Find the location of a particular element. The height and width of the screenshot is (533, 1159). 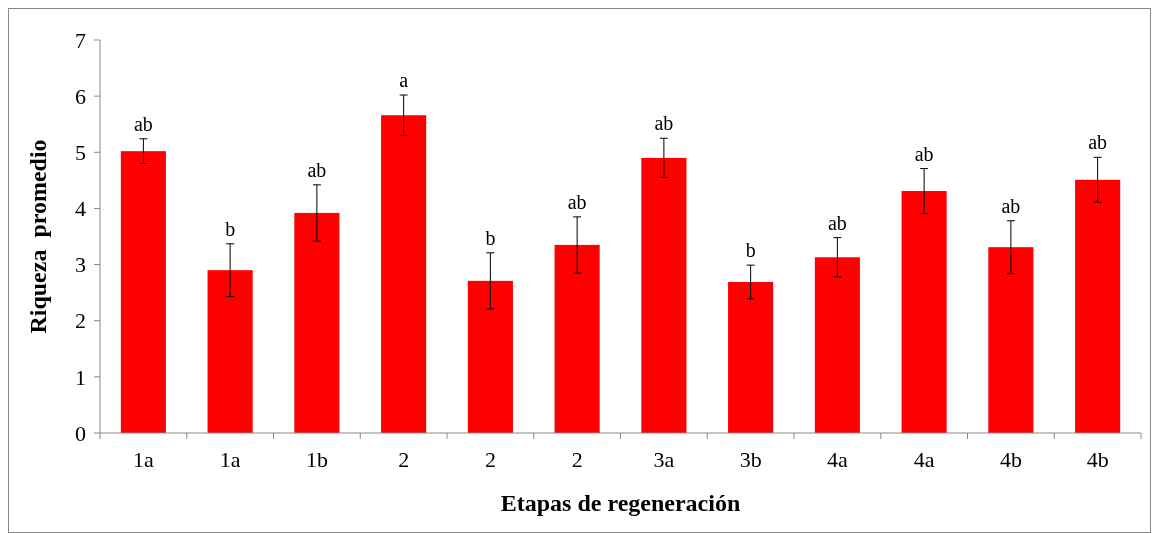

y-tick-label: 1 is located at coordinates (80, 377).